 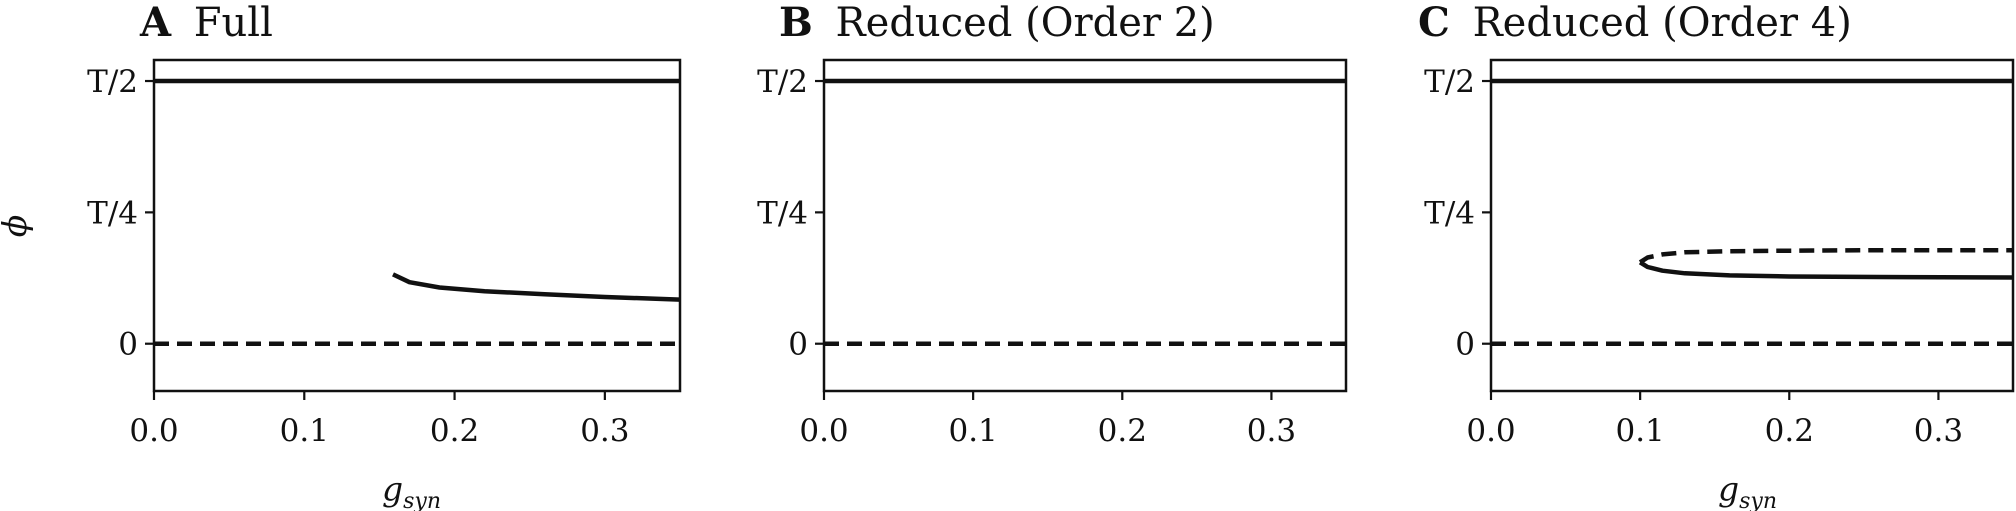 I want to click on panel-a-marks, so click(x=417, y=212).